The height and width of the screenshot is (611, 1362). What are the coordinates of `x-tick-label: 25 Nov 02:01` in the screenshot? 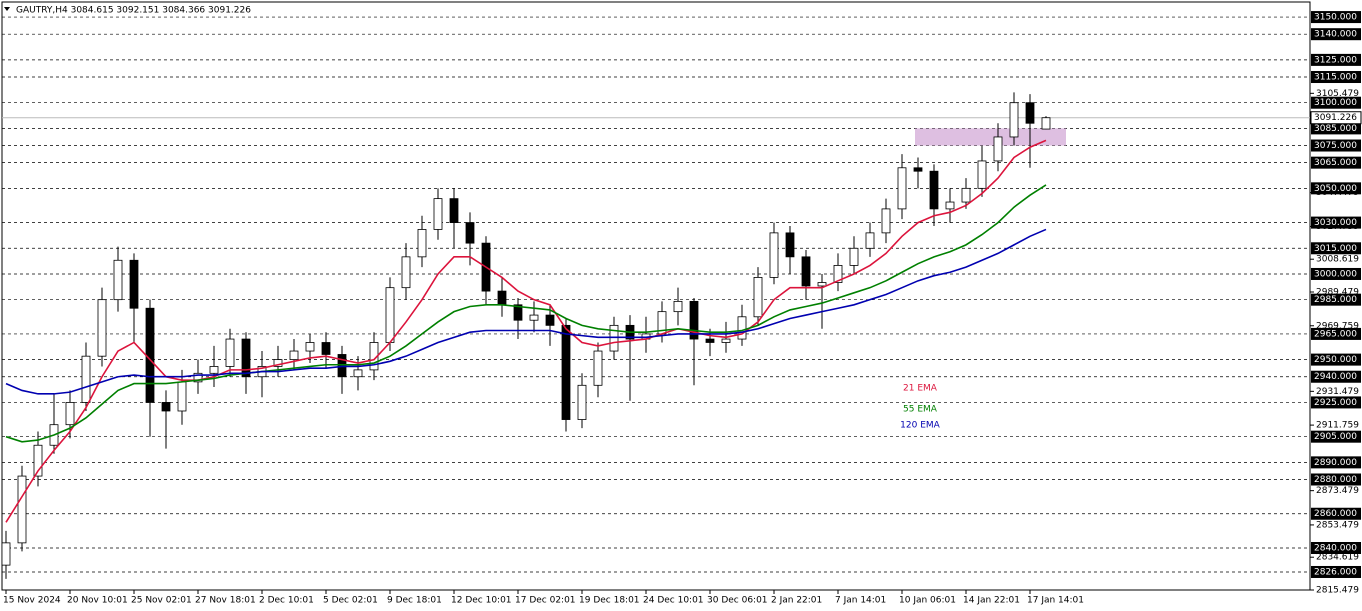 It's located at (161, 601).